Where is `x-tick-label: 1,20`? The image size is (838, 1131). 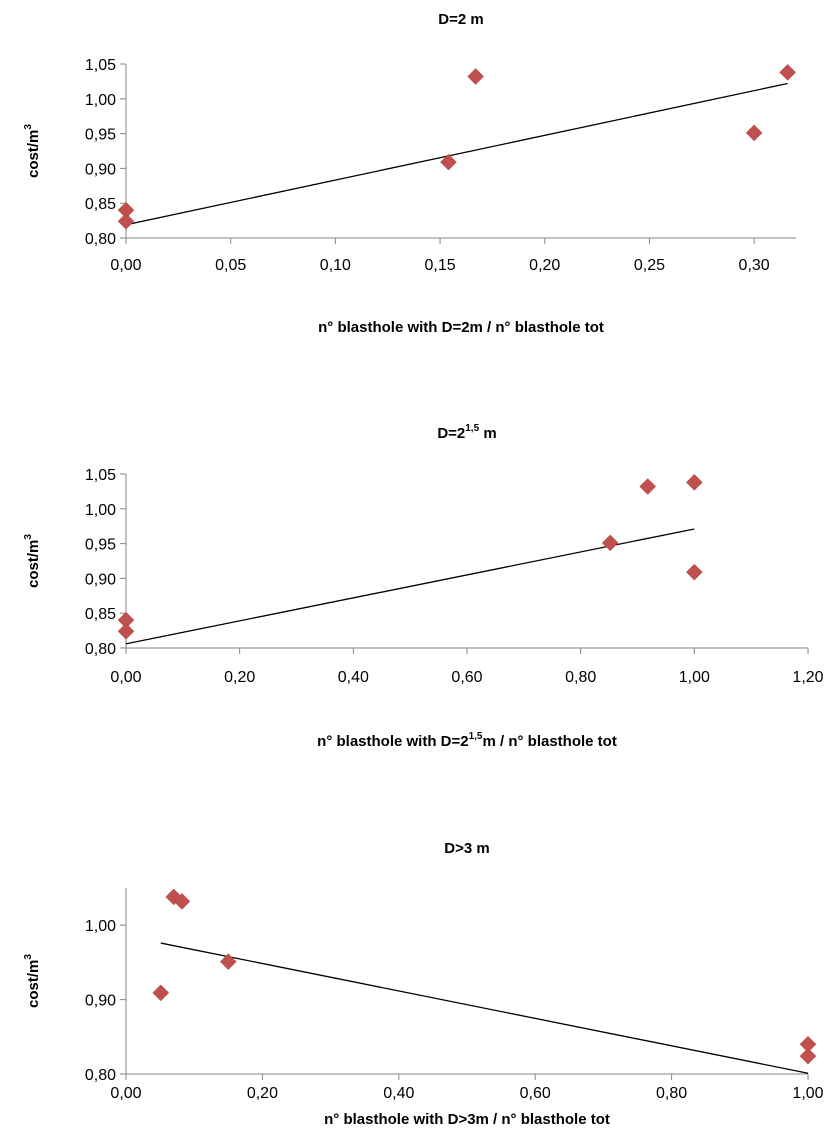
x-tick-label: 1,20 is located at coordinates (807, 677).